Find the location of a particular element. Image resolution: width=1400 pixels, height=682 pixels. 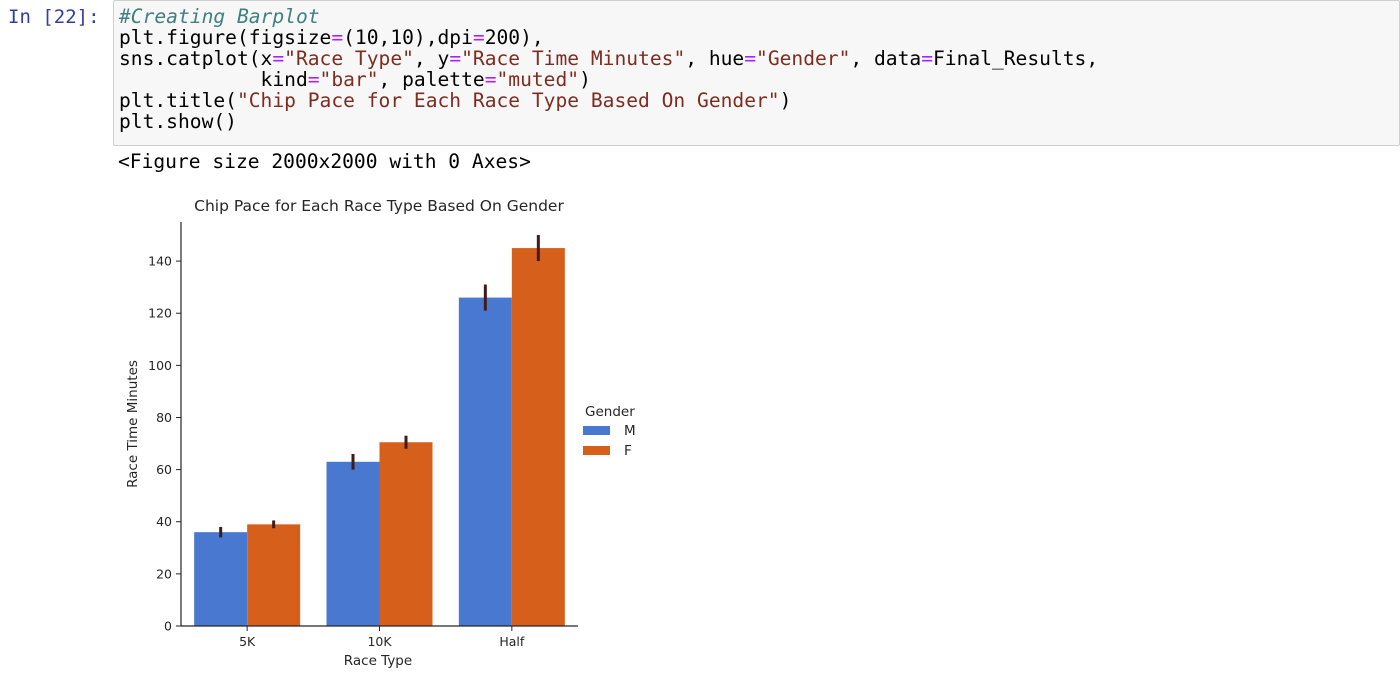

y-tick-label: 80 is located at coordinates (164, 417).